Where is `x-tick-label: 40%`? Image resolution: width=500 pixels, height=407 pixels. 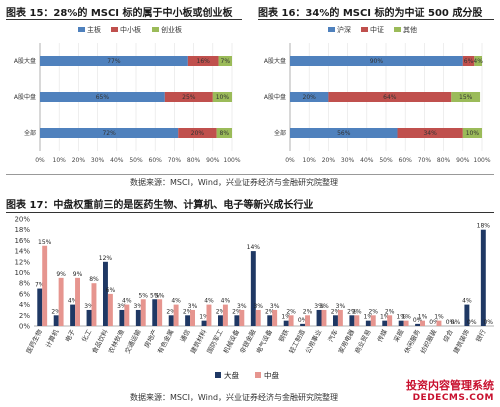
x-tick-label: 40% is located at coordinates (367, 160).